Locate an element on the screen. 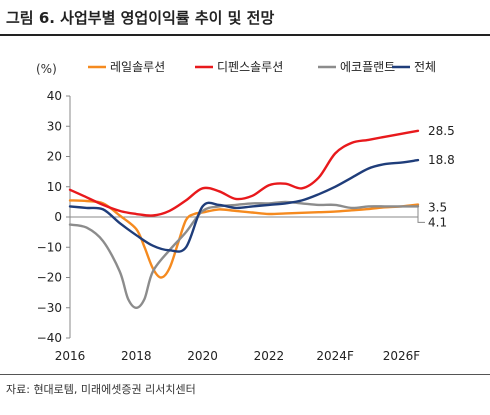 The image size is (490, 415). x-tick-label: 2018 is located at coordinates (136, 356).